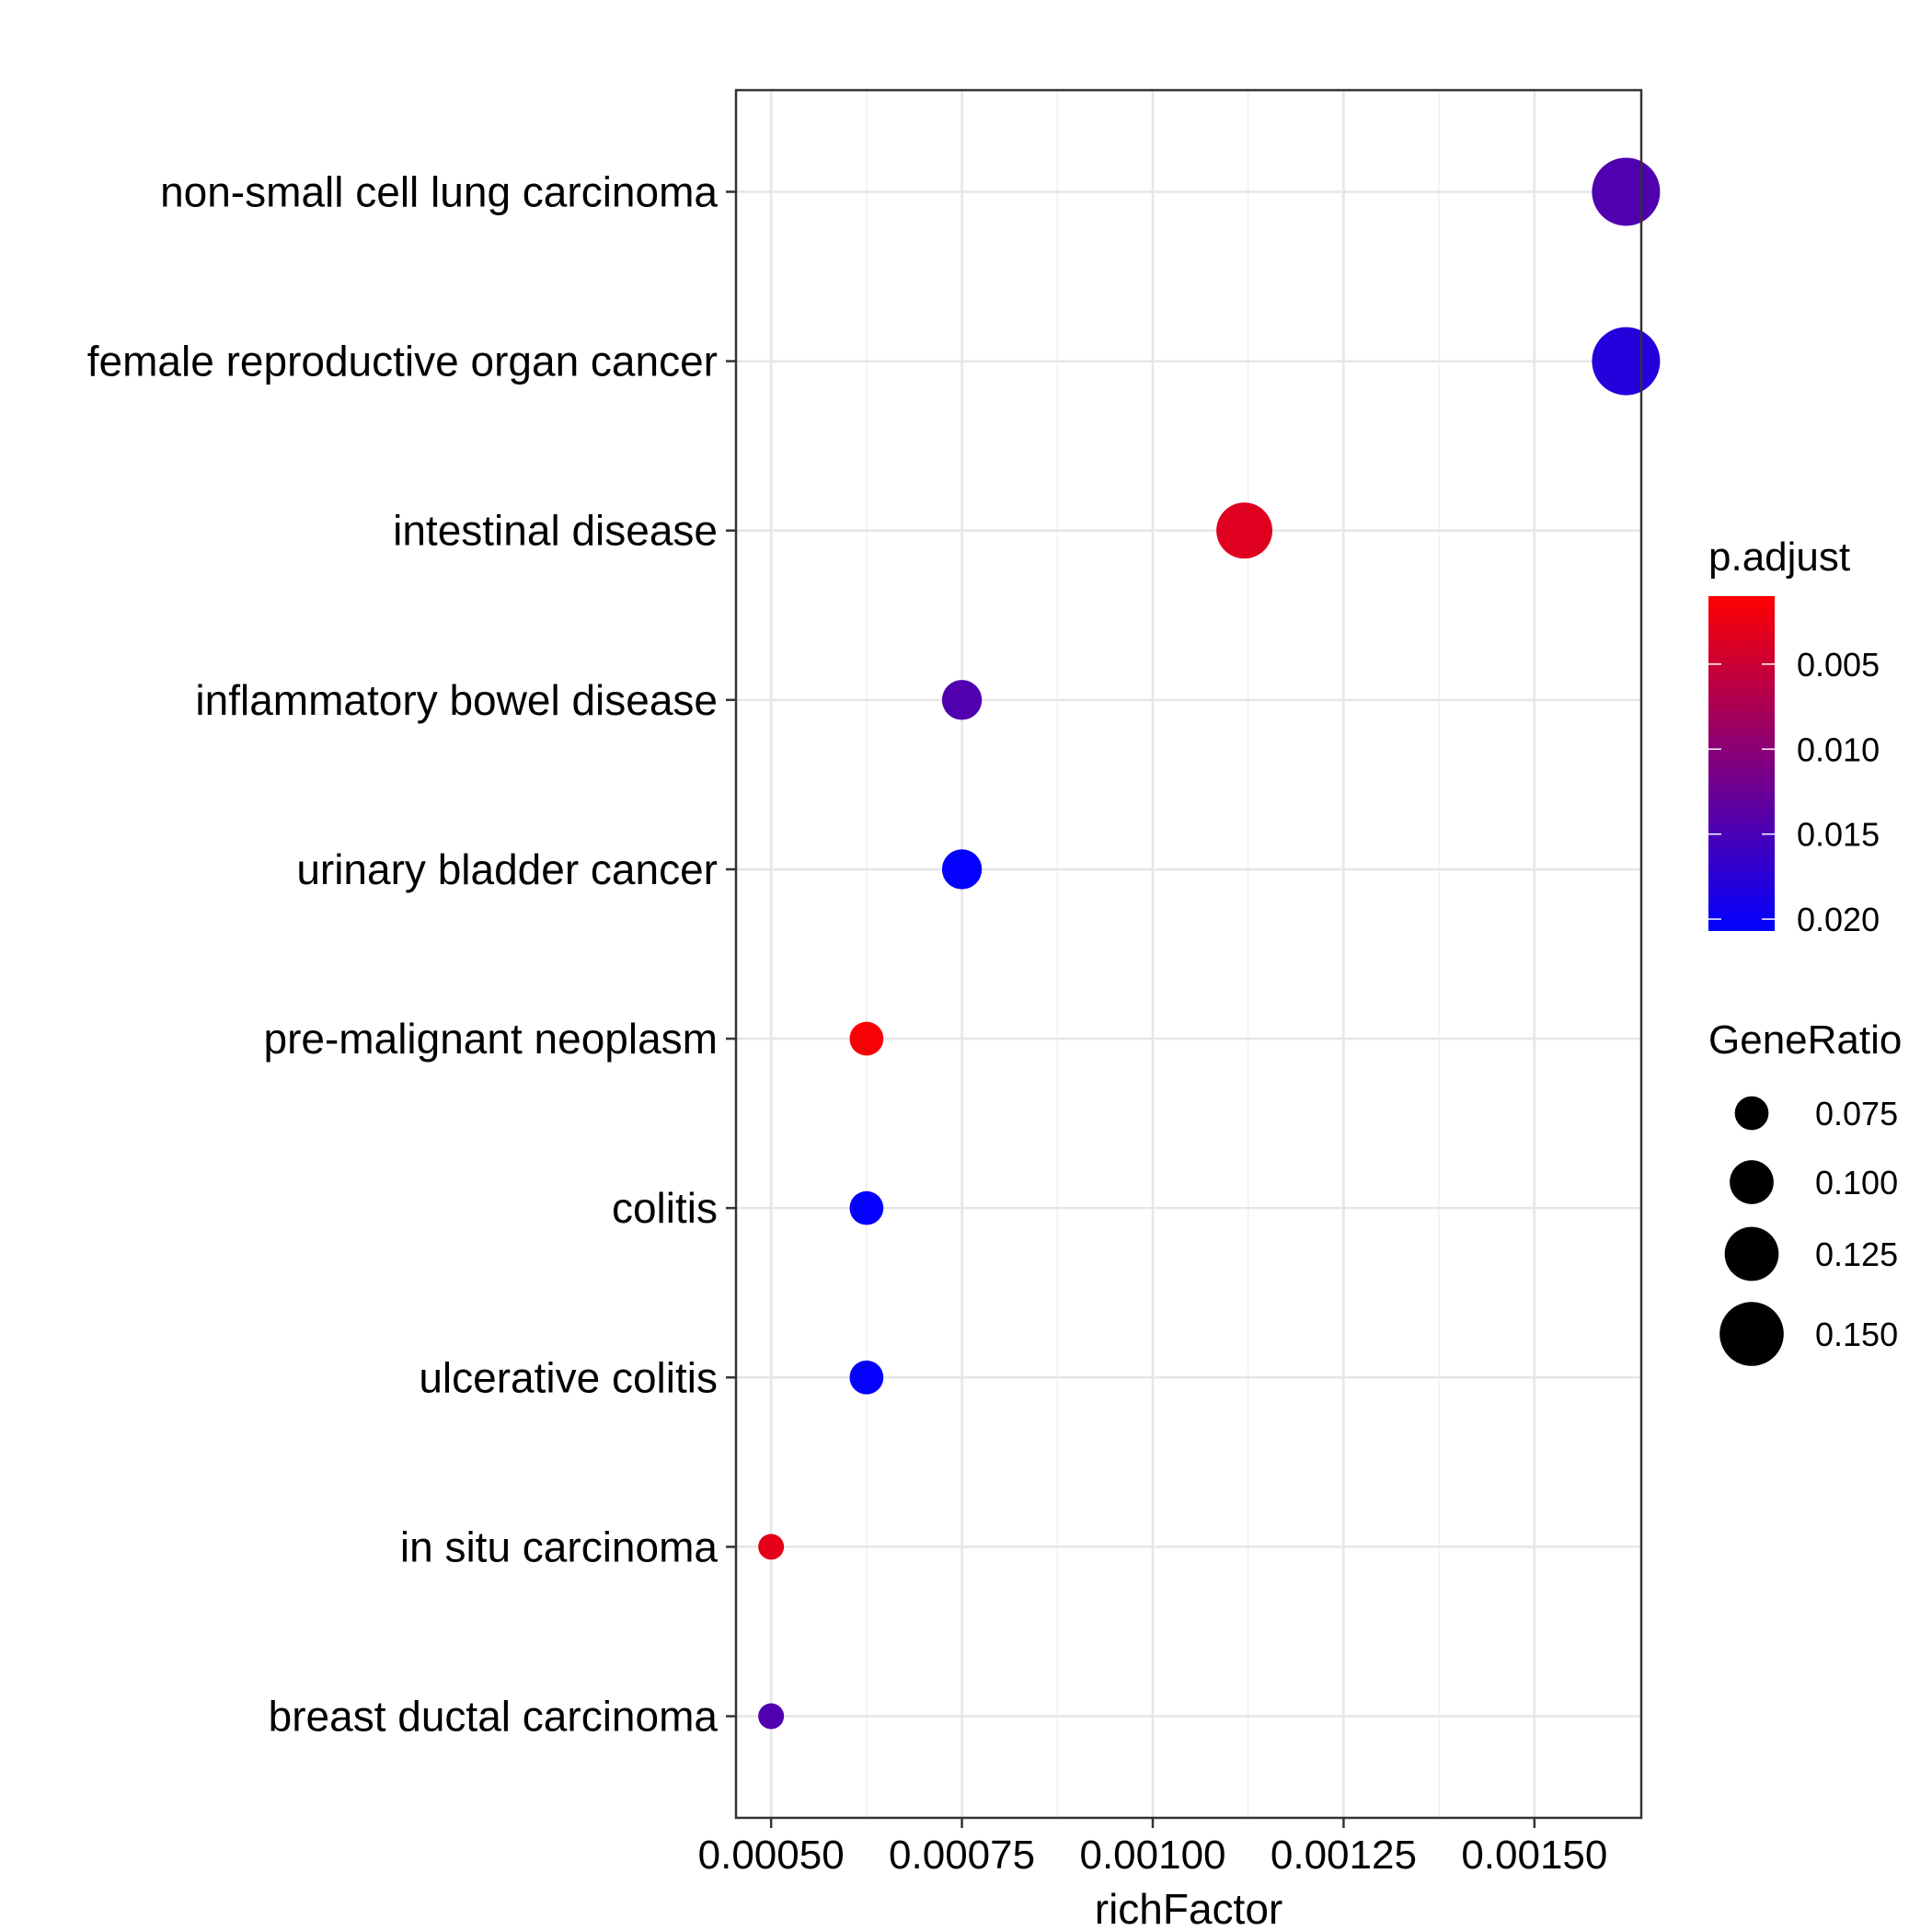  What do you see at coordinates (494, 1717) in the screenshot?
I see `y-tick-label: breast ductal carcinoma` at bounding box center [494, 1717].